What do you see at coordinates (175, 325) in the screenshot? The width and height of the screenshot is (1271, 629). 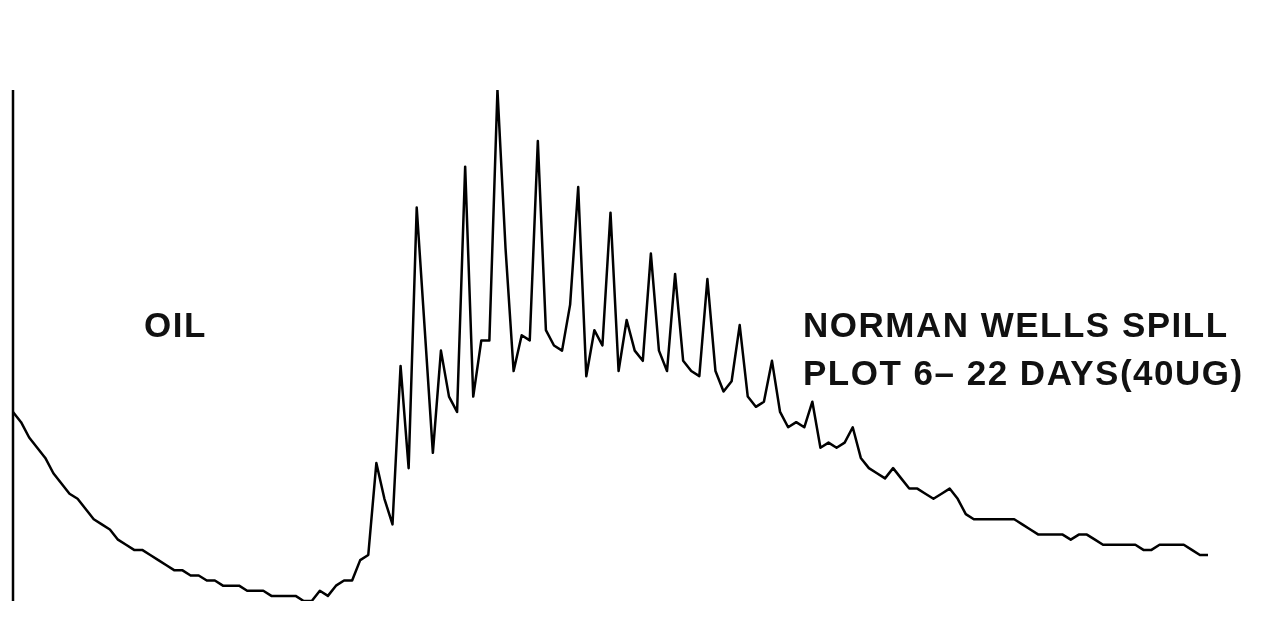 I see `annotation: OIL` at bounding box center [175, 325].